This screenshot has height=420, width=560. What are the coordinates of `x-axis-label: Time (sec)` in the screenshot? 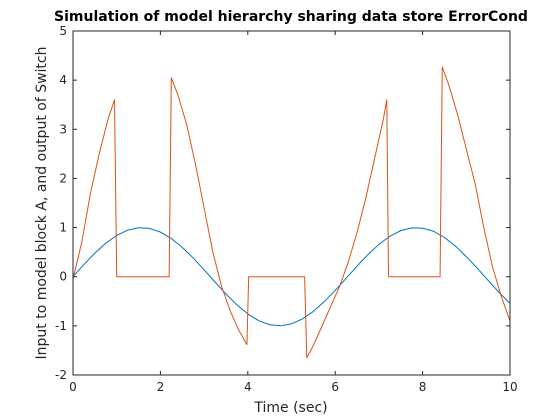 It's located at (290, 408).